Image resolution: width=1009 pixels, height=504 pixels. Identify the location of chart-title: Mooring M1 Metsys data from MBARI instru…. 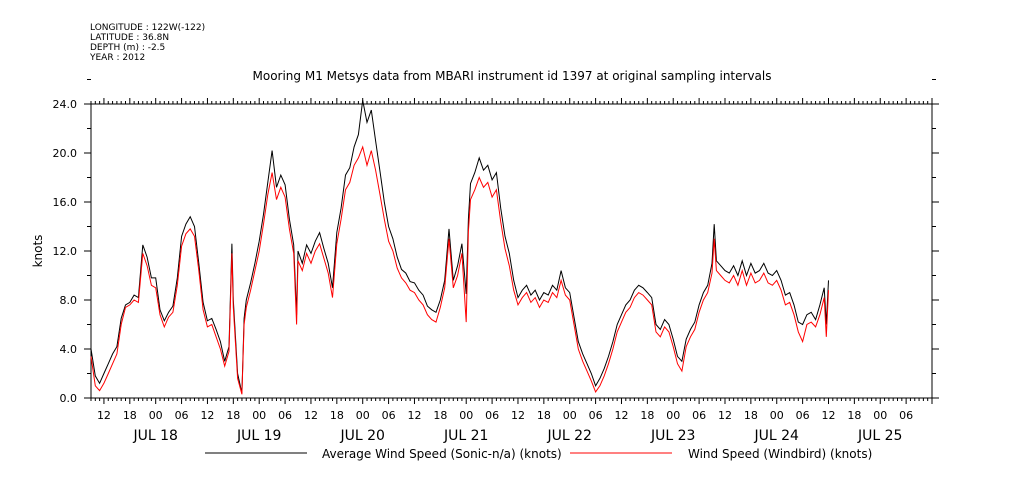
(512, 76).